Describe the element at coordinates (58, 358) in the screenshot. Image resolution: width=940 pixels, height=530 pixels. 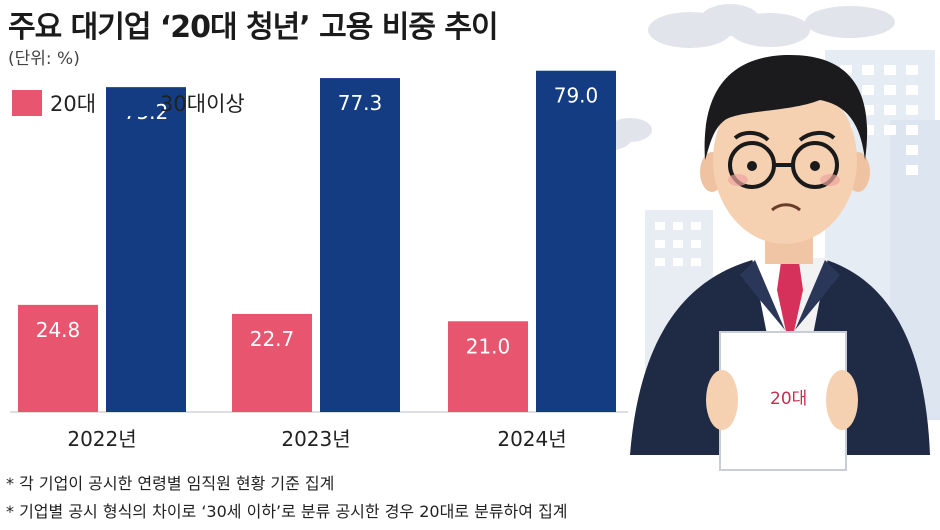
I see `bar-20s-2022년` at that location.